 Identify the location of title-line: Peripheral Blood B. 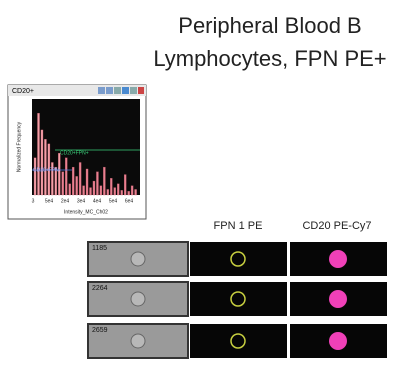
(269, 25).